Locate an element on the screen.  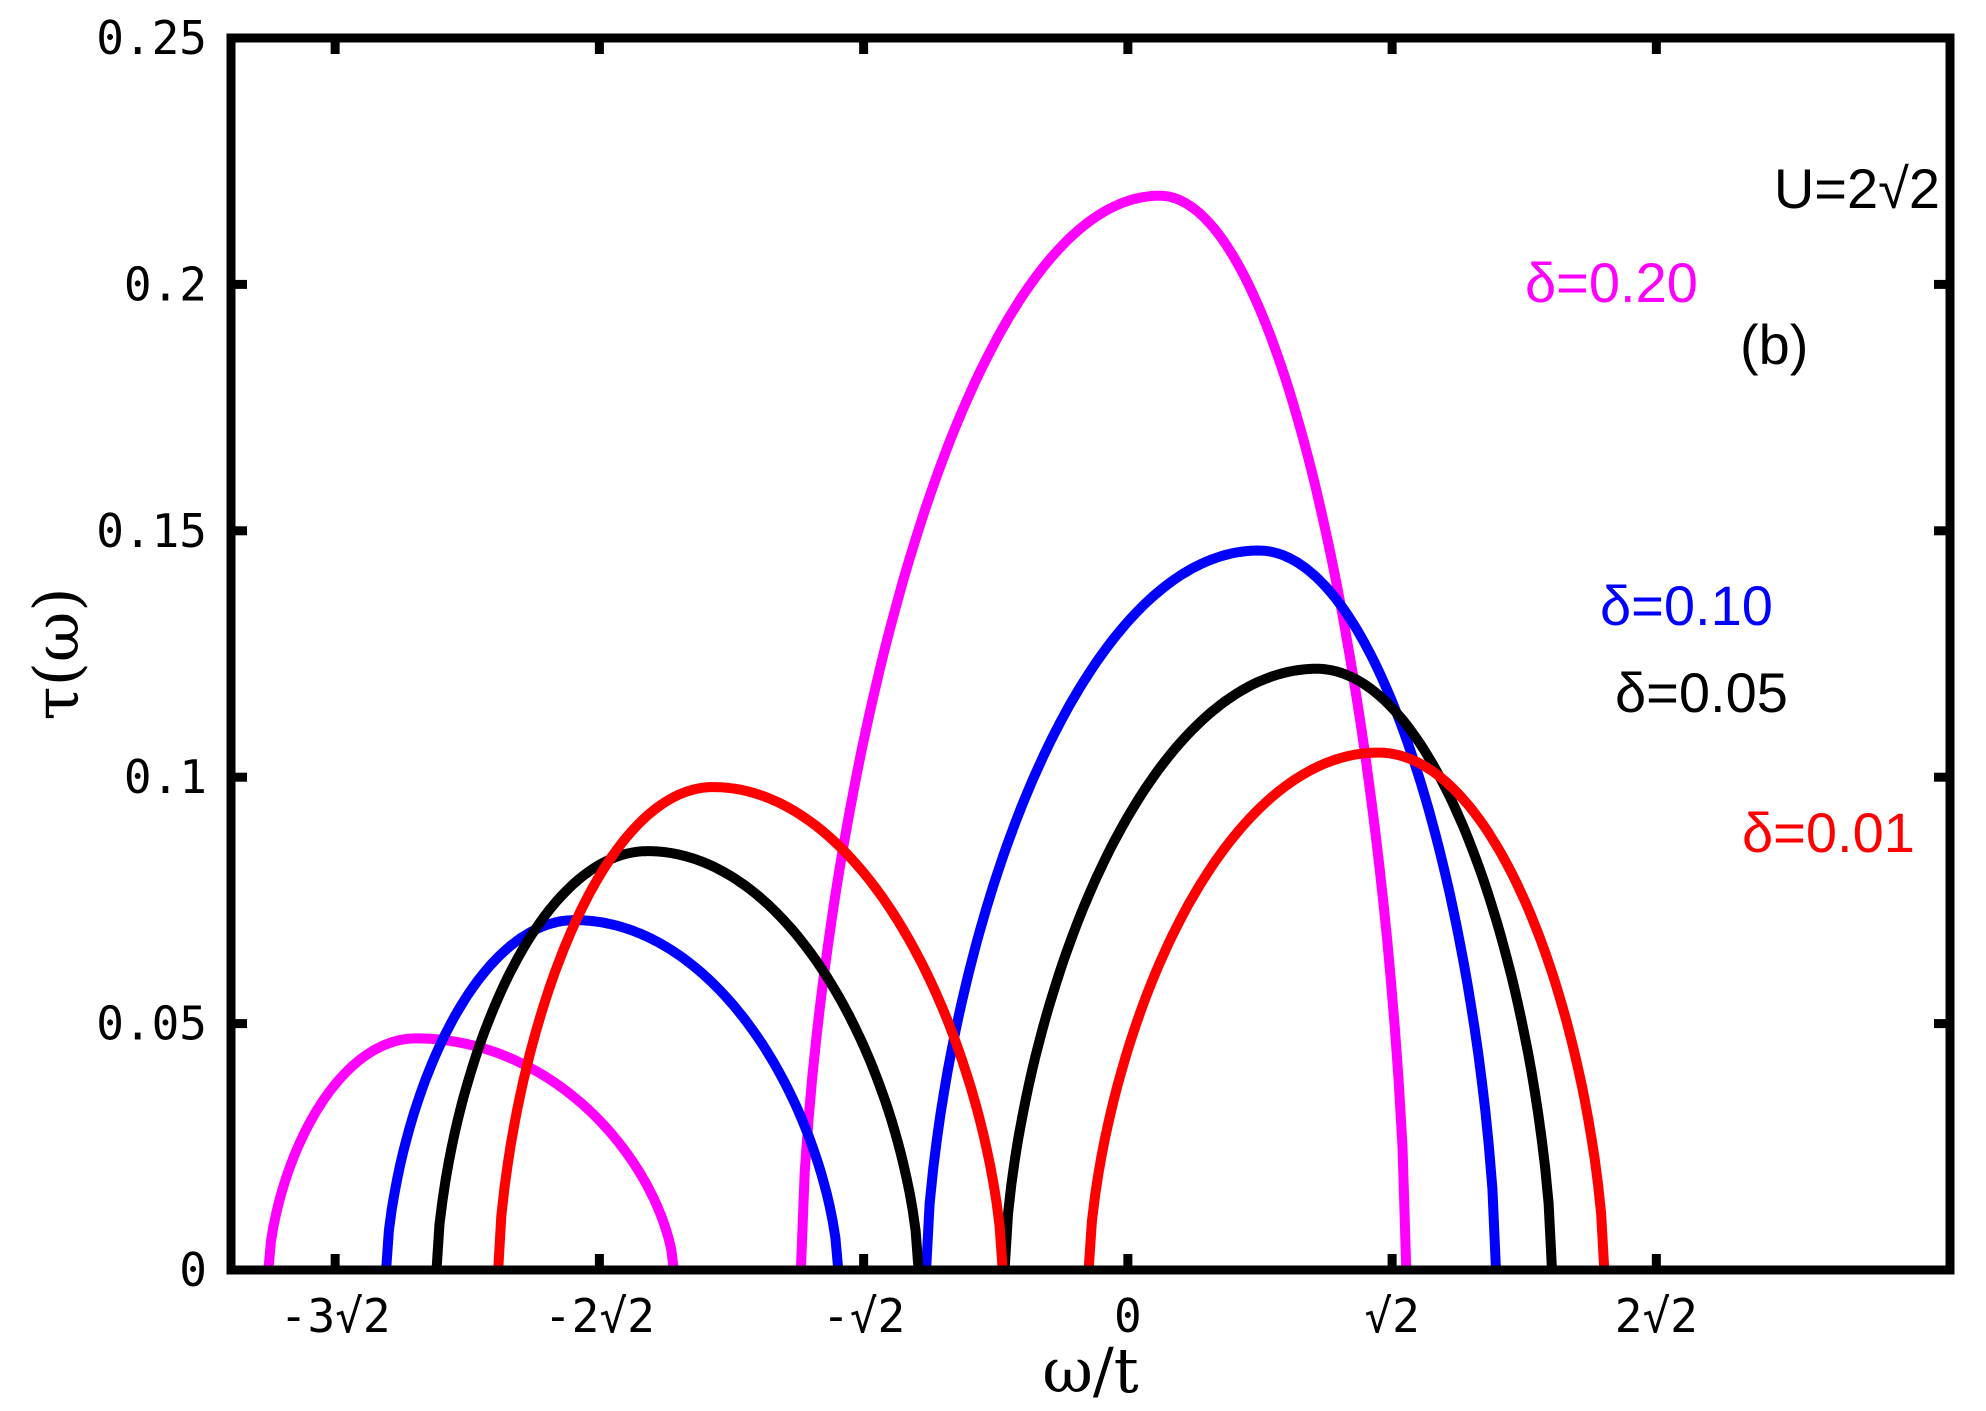
annotation-d01: δ=0.01 is located at coordinates (1828, 832).